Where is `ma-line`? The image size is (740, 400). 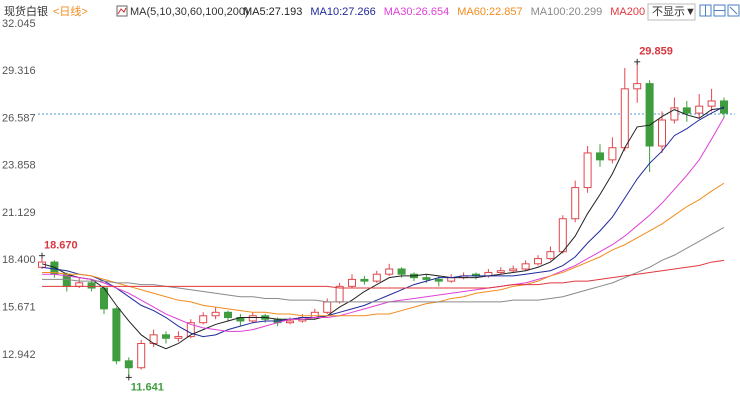 ma-line is located at coordinates (383, 274).